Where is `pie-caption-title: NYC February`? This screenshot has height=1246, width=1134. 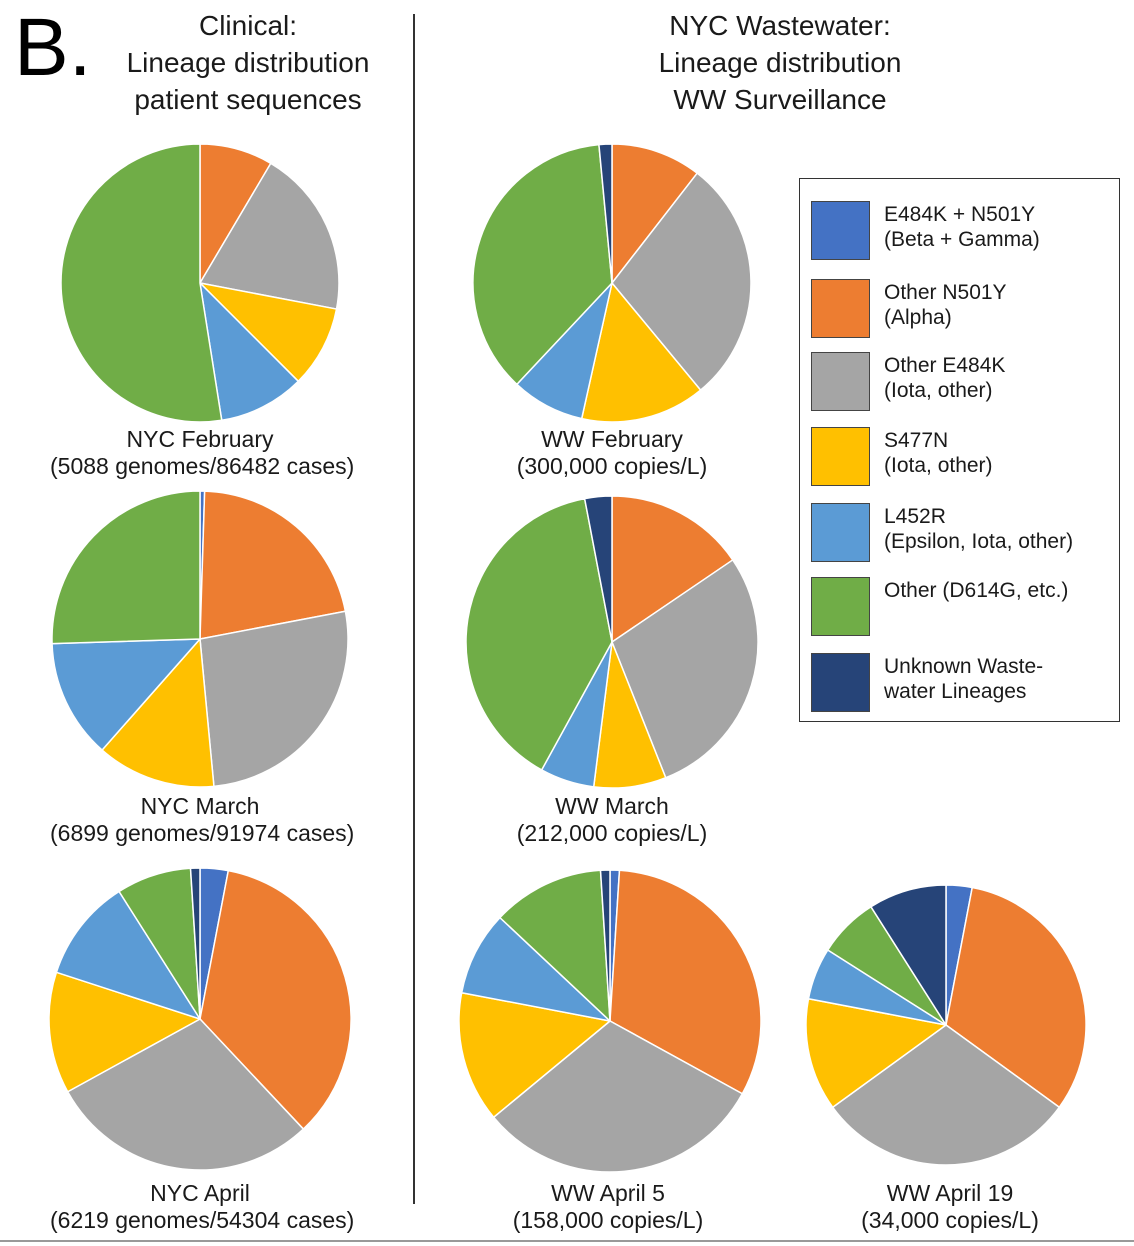
pie-caption-title: NYC February is located at coordinates (200, 439).